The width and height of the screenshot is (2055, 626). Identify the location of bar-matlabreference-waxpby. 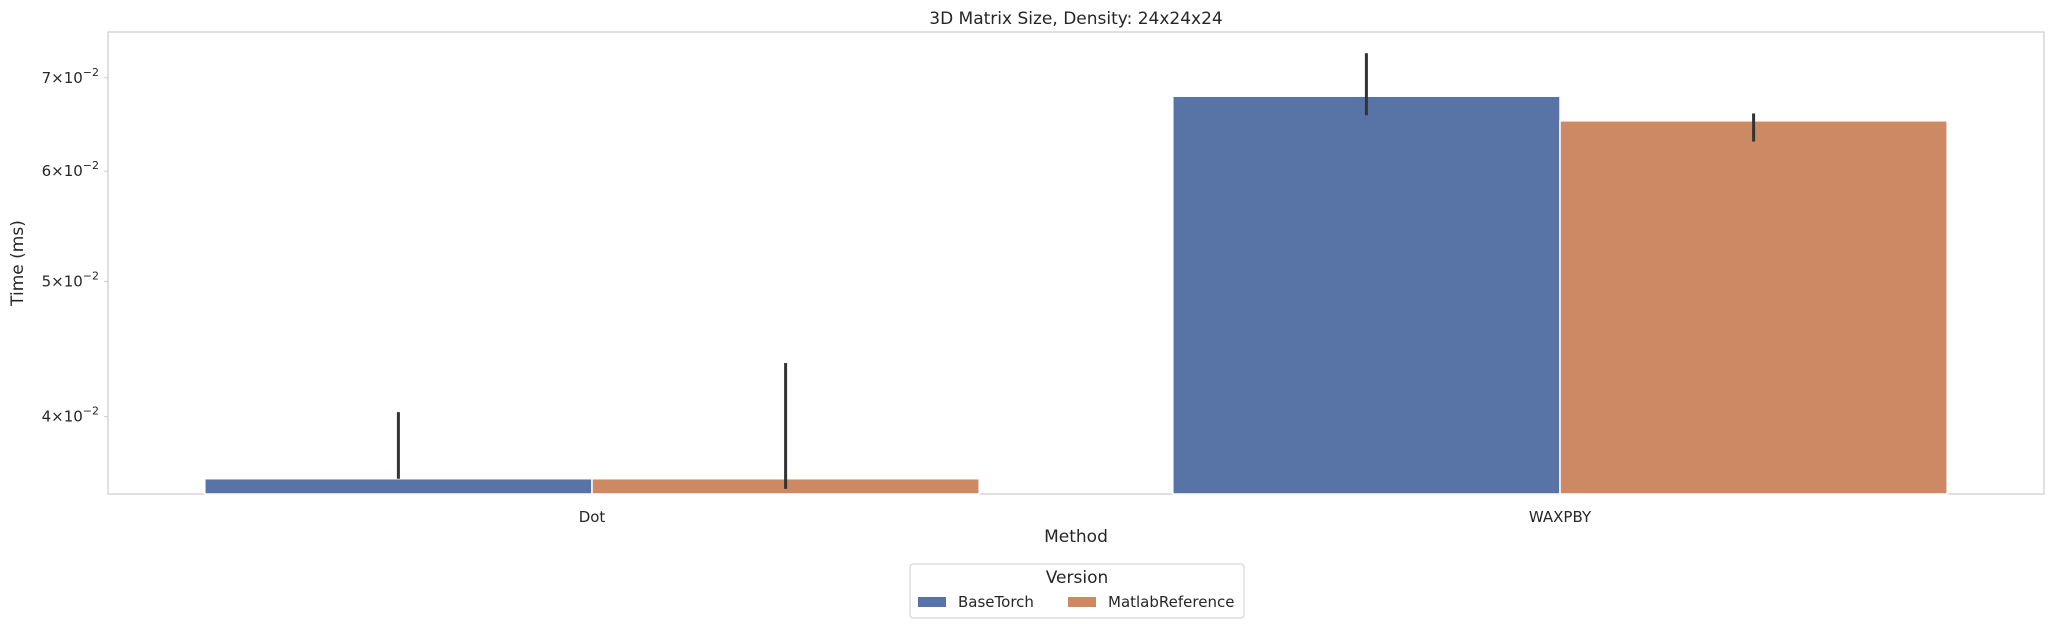
(1753, 307).